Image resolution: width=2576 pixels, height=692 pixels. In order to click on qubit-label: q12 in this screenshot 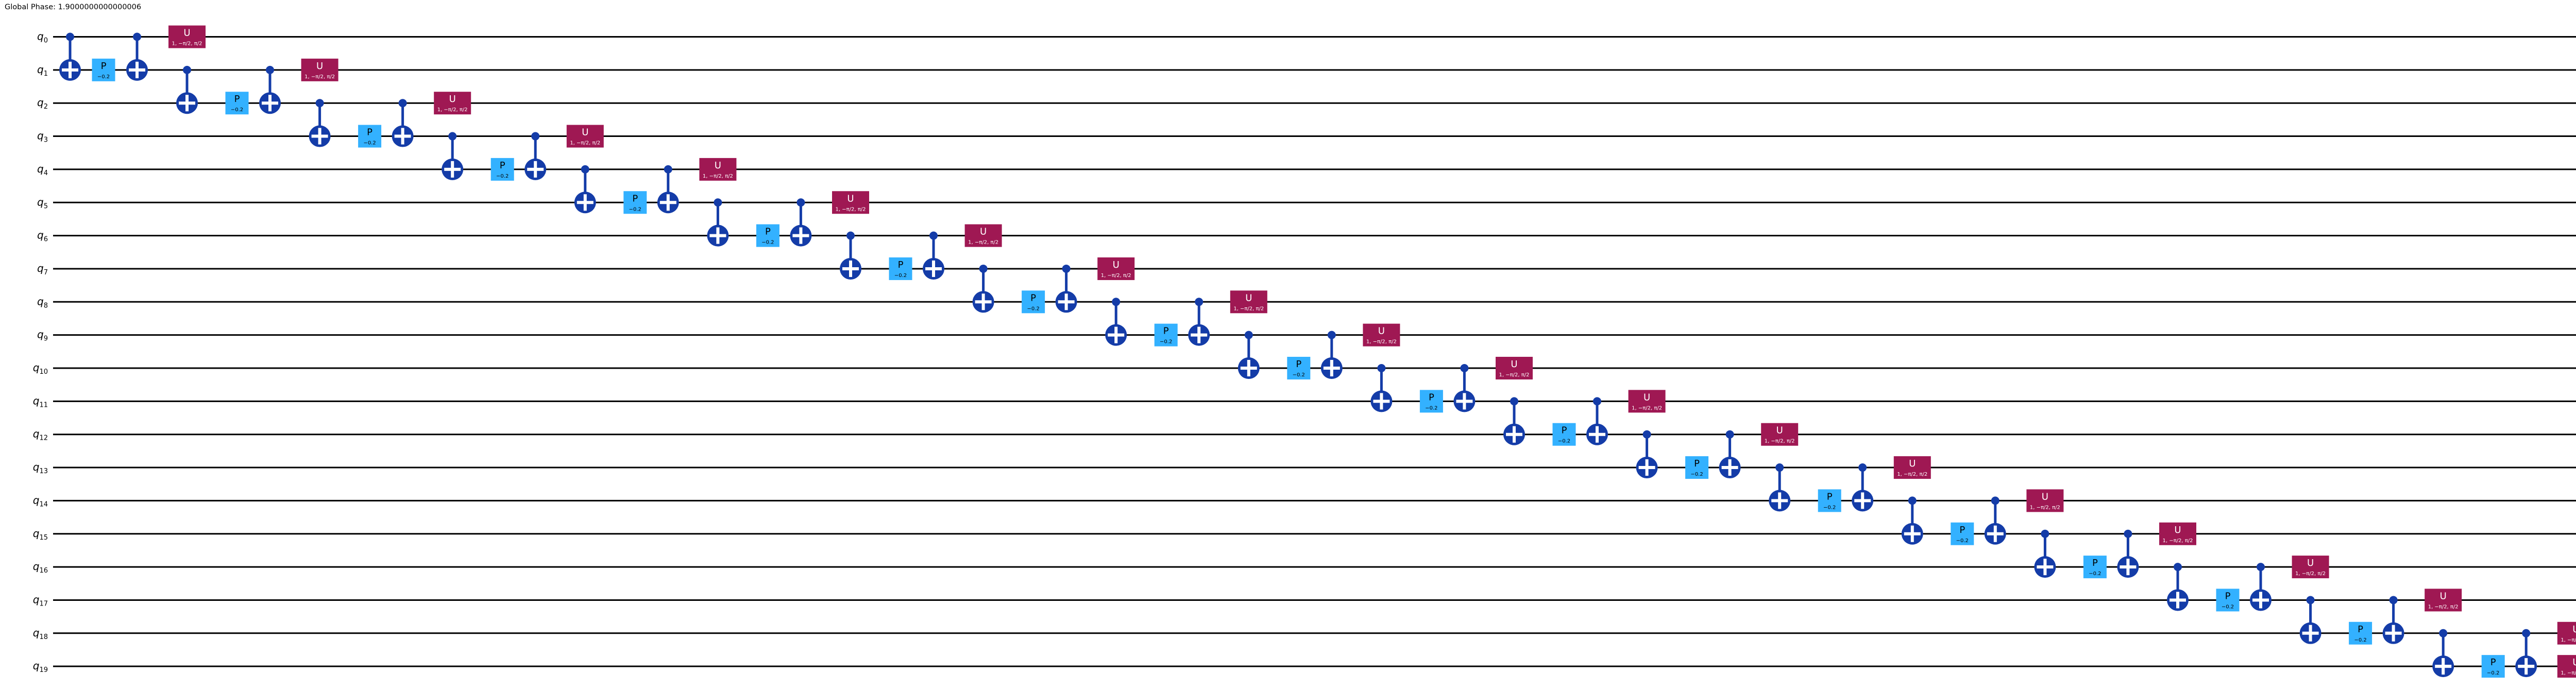, I will do `click(40, 435)`.